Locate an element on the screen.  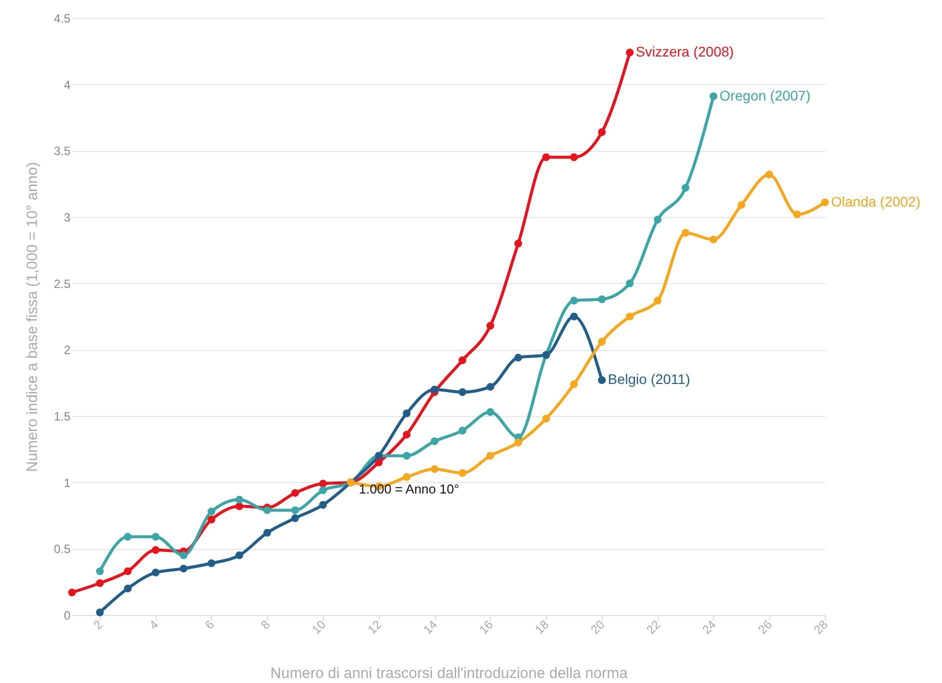
x-tick-label: 12 is located at coordinates (374, 627).